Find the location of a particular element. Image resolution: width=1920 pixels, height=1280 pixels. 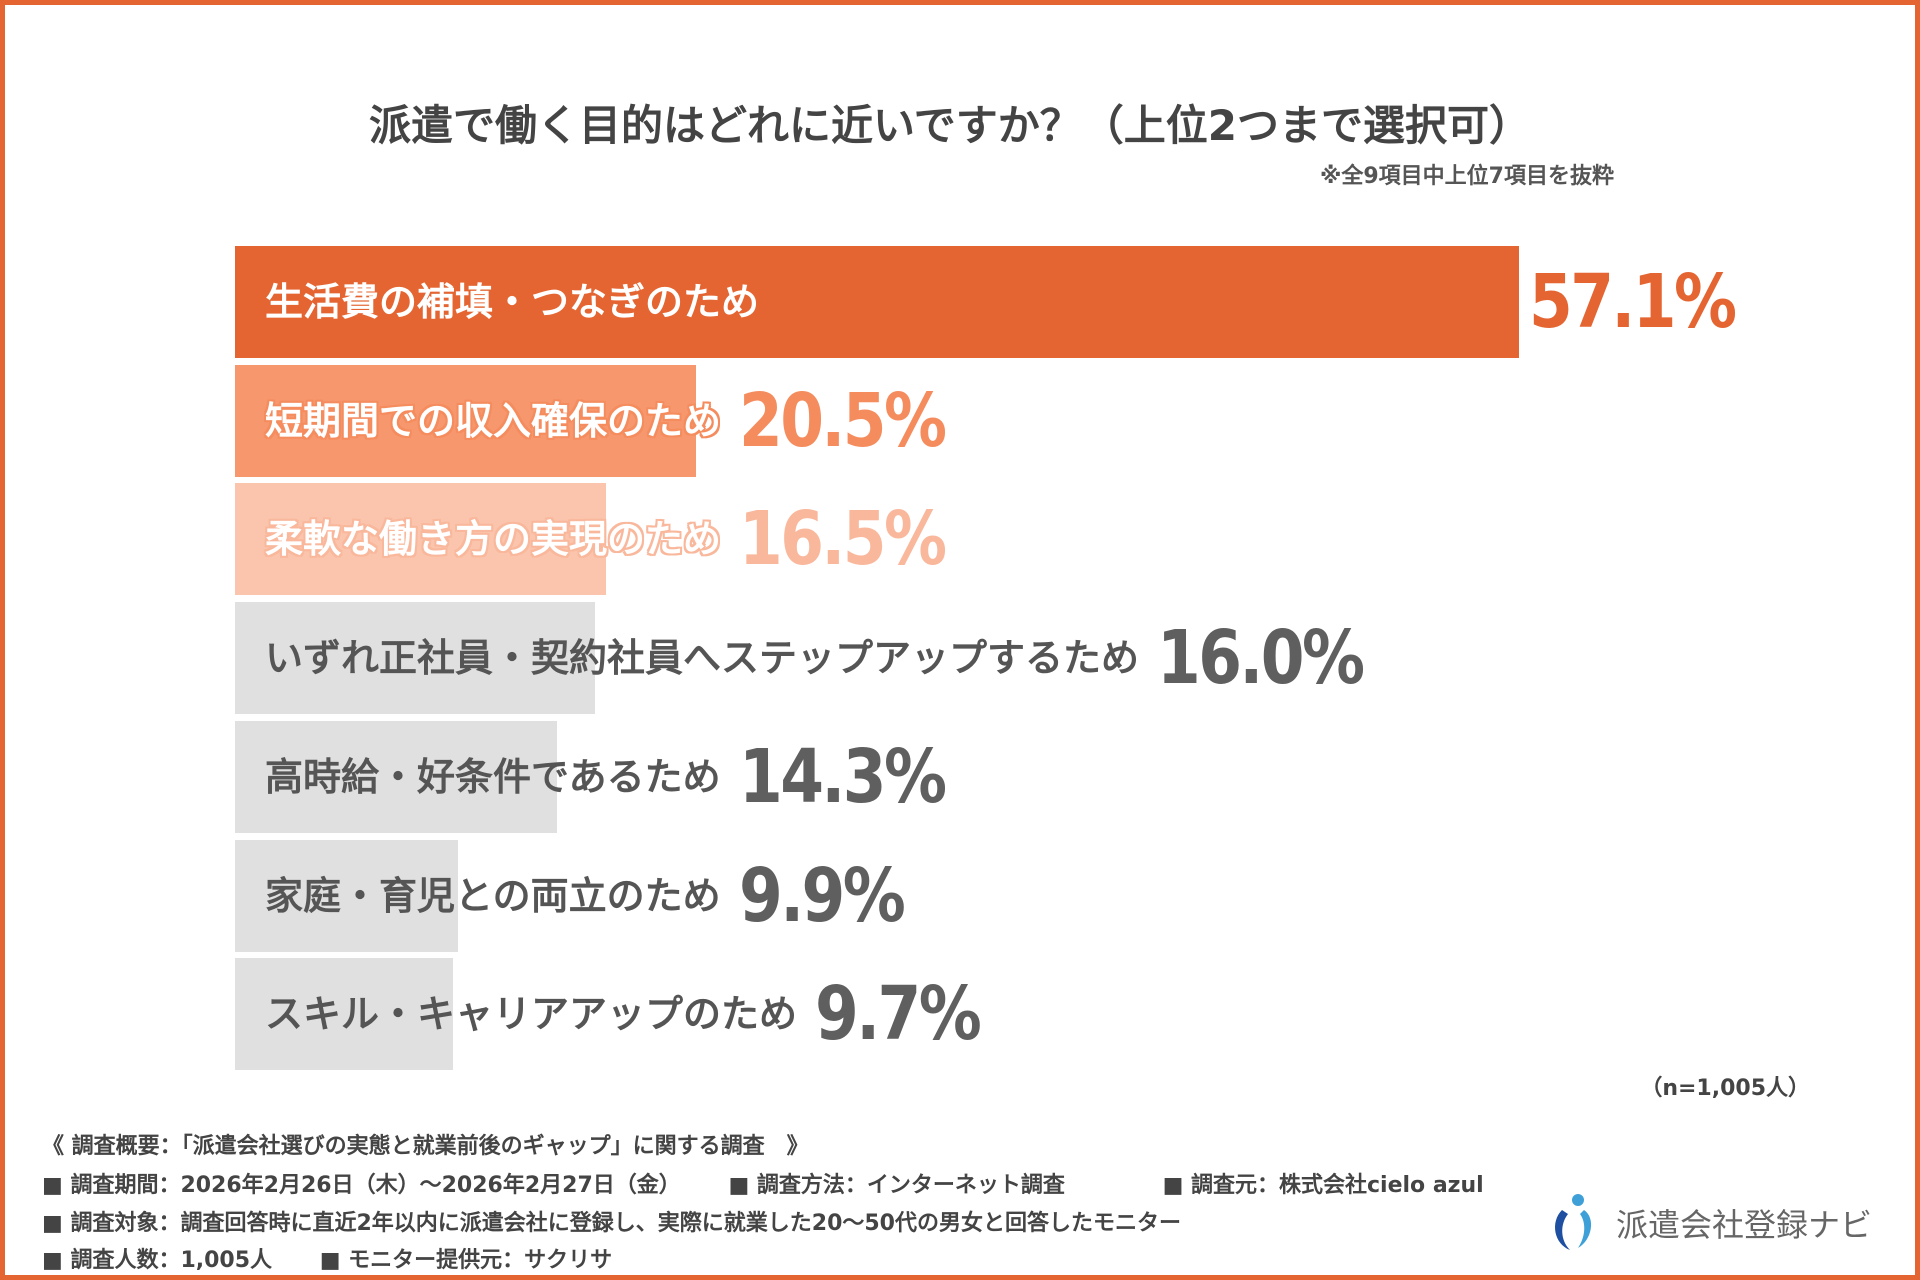

value-label: 16.5% is located at coordinates (843, 539).